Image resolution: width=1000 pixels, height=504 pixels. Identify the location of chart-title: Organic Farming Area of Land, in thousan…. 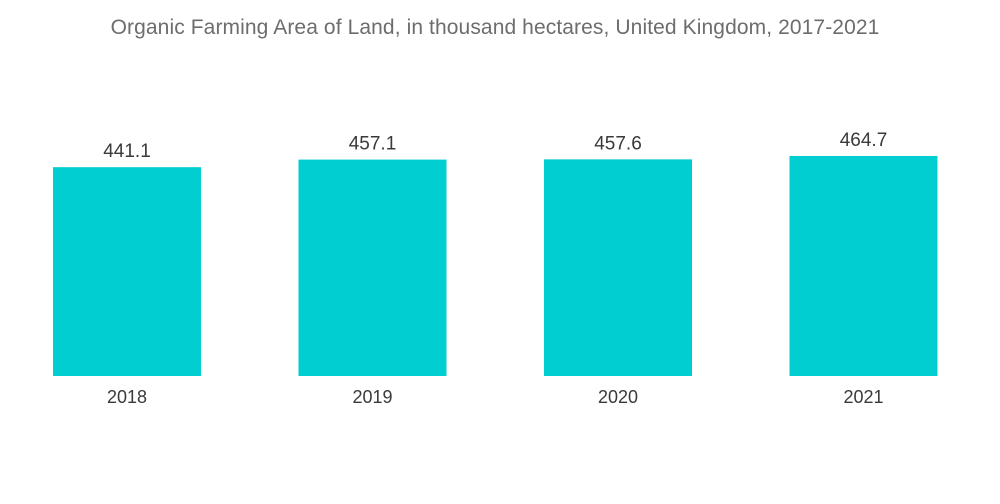
(495, 27).